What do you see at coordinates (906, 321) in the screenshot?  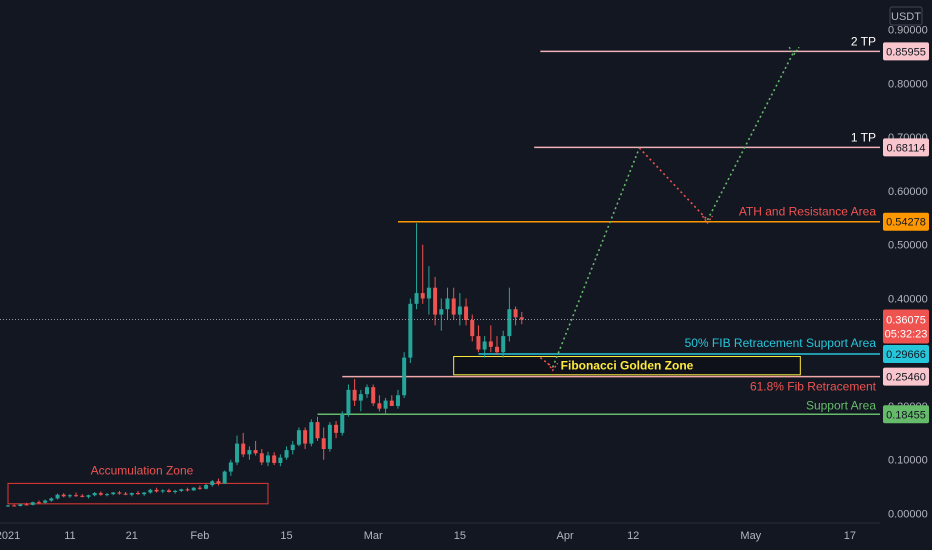 I see `svg-text: 0.36075` at bounding box center [906, 321].